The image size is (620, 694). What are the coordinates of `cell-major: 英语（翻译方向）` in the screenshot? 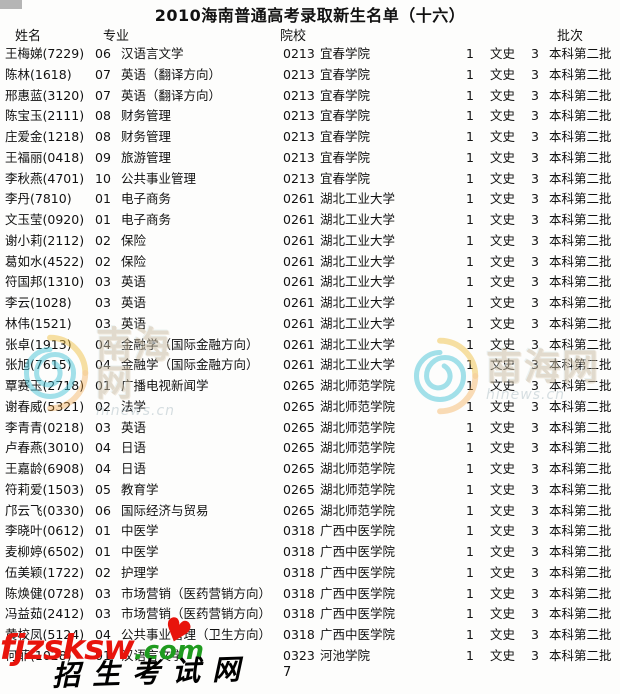 It's located at (171, 95).